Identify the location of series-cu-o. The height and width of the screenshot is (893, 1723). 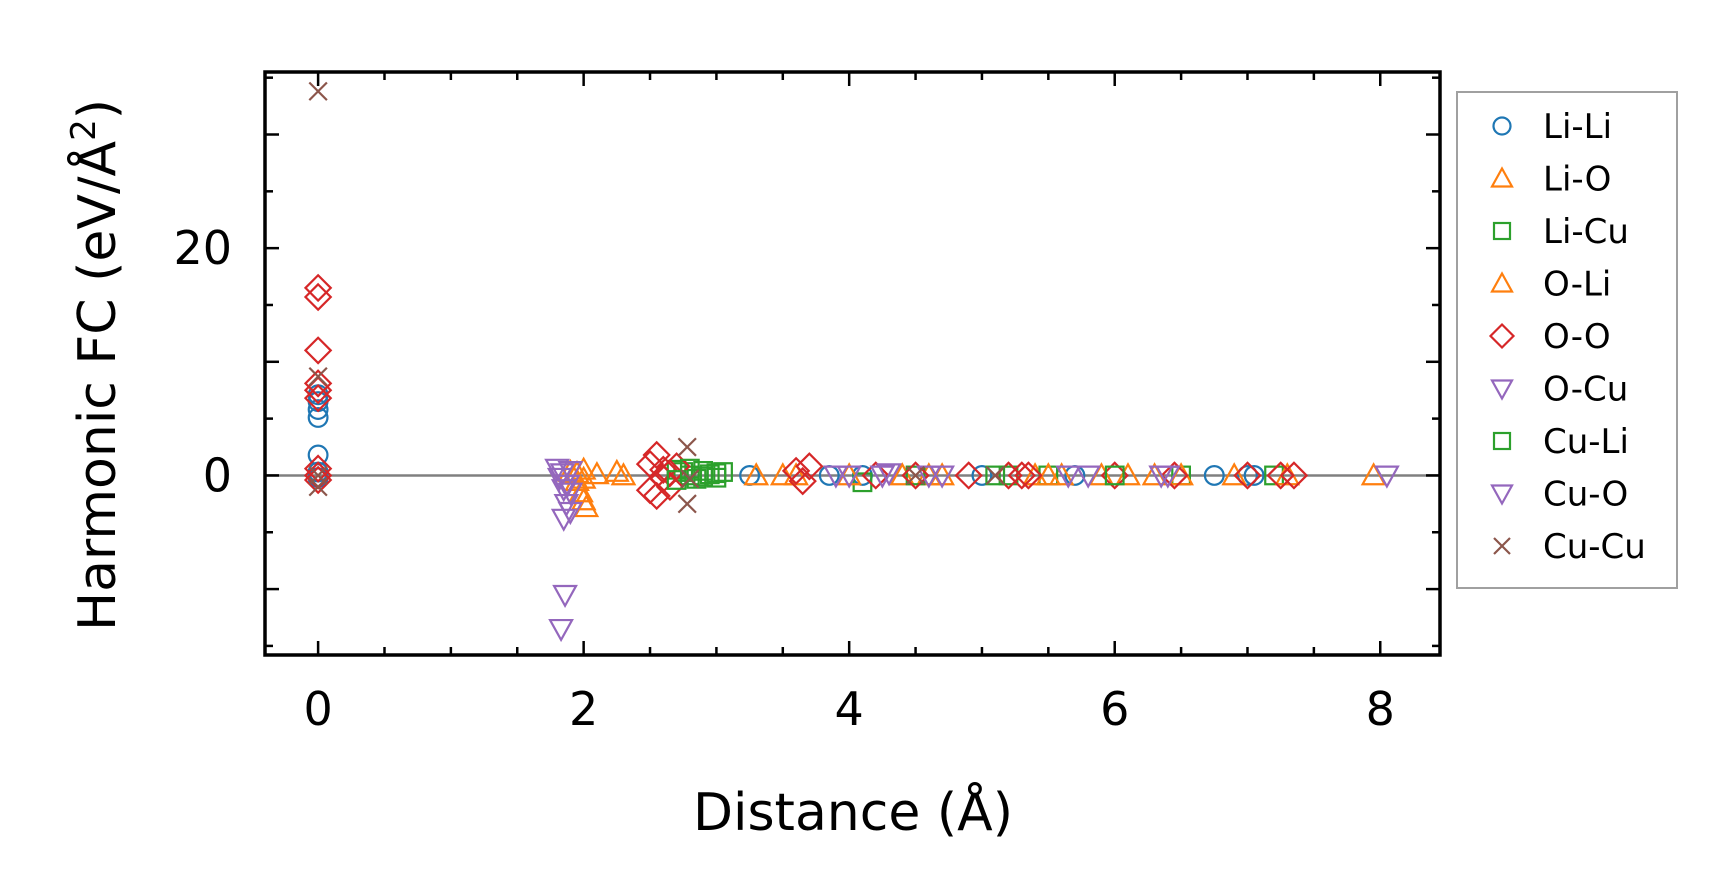
(974, 484).